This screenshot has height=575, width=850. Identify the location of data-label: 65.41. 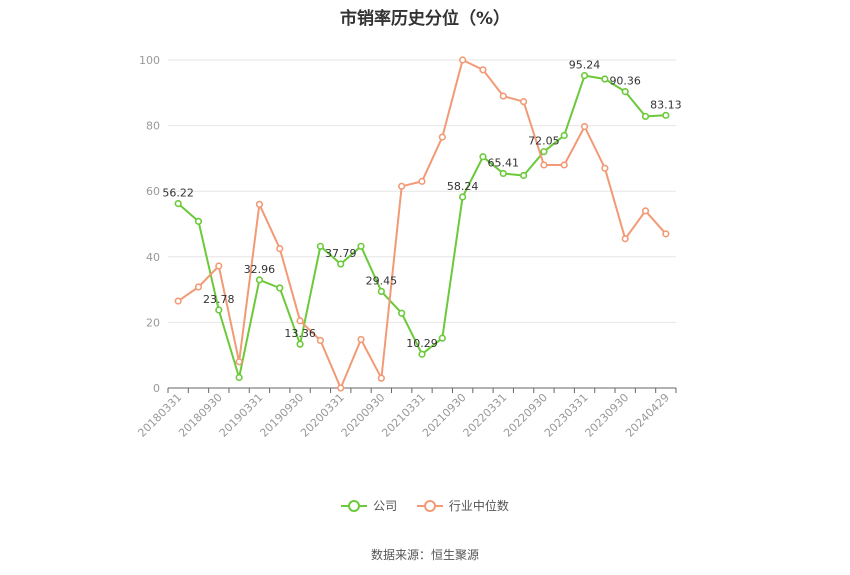
(504, 162).